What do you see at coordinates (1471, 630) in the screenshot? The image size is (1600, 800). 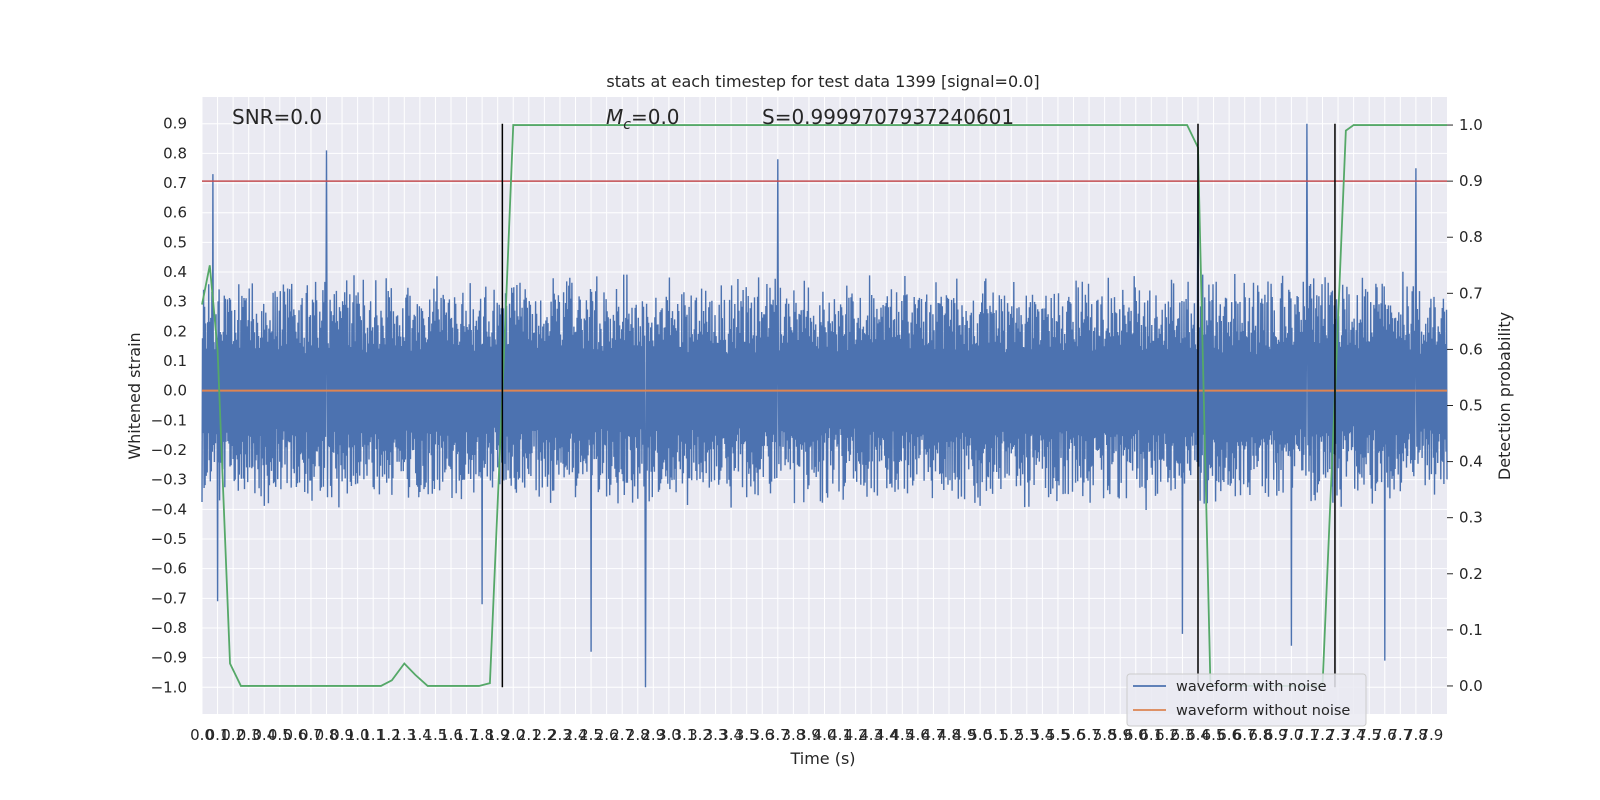 I see `y2-tick-label: 0.1` at bounding box center [1471, 630].